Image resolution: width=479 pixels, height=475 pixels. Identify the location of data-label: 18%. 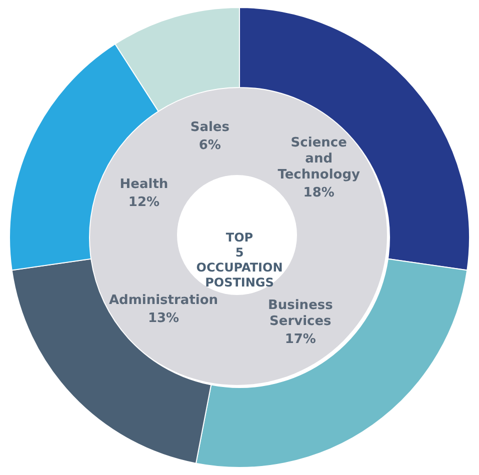
(318, 193).